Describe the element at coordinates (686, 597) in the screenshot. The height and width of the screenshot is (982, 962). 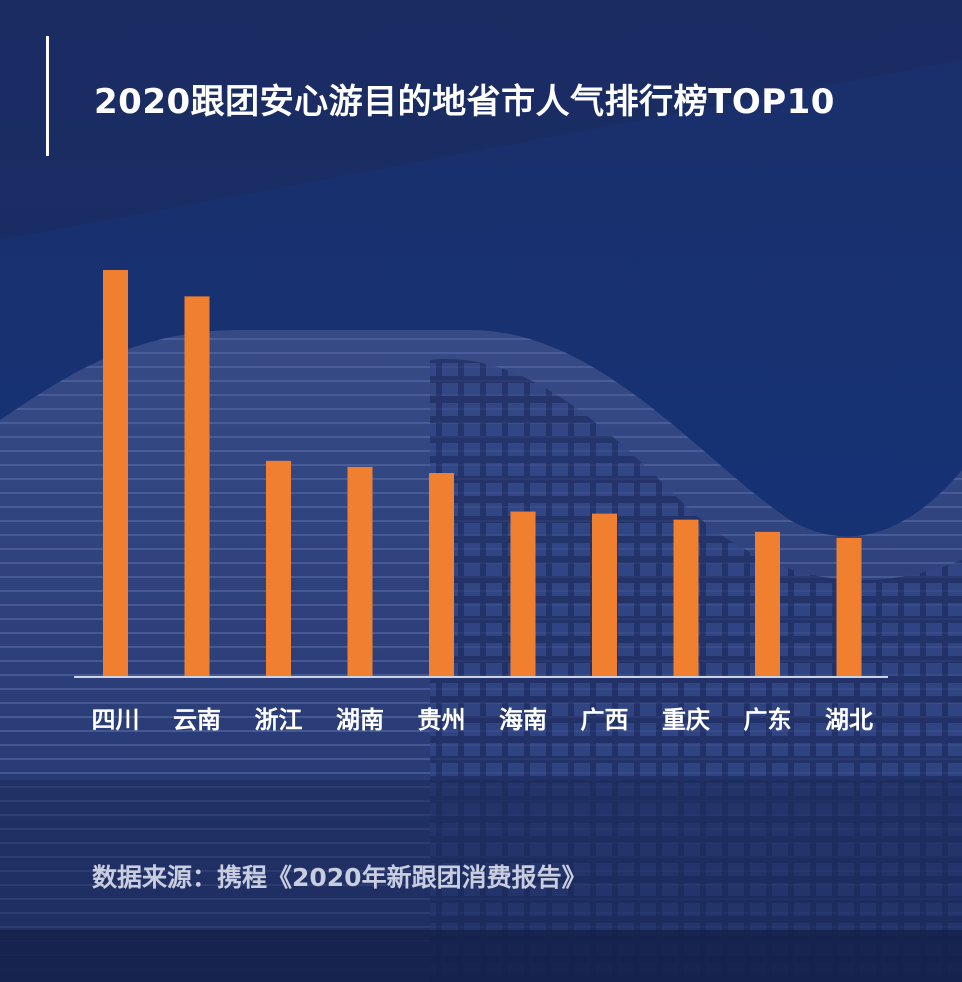
I see `bar-重庆` at that location.